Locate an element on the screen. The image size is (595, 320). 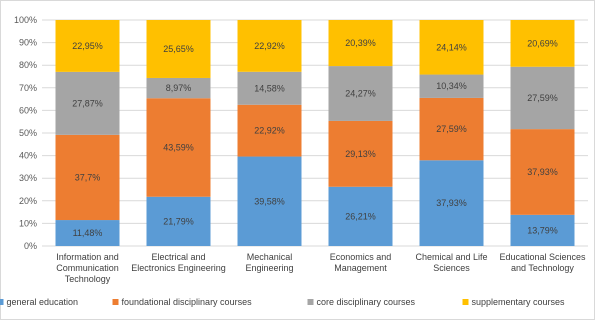
data-label: 39,58% is located at coordinates (269, 201).